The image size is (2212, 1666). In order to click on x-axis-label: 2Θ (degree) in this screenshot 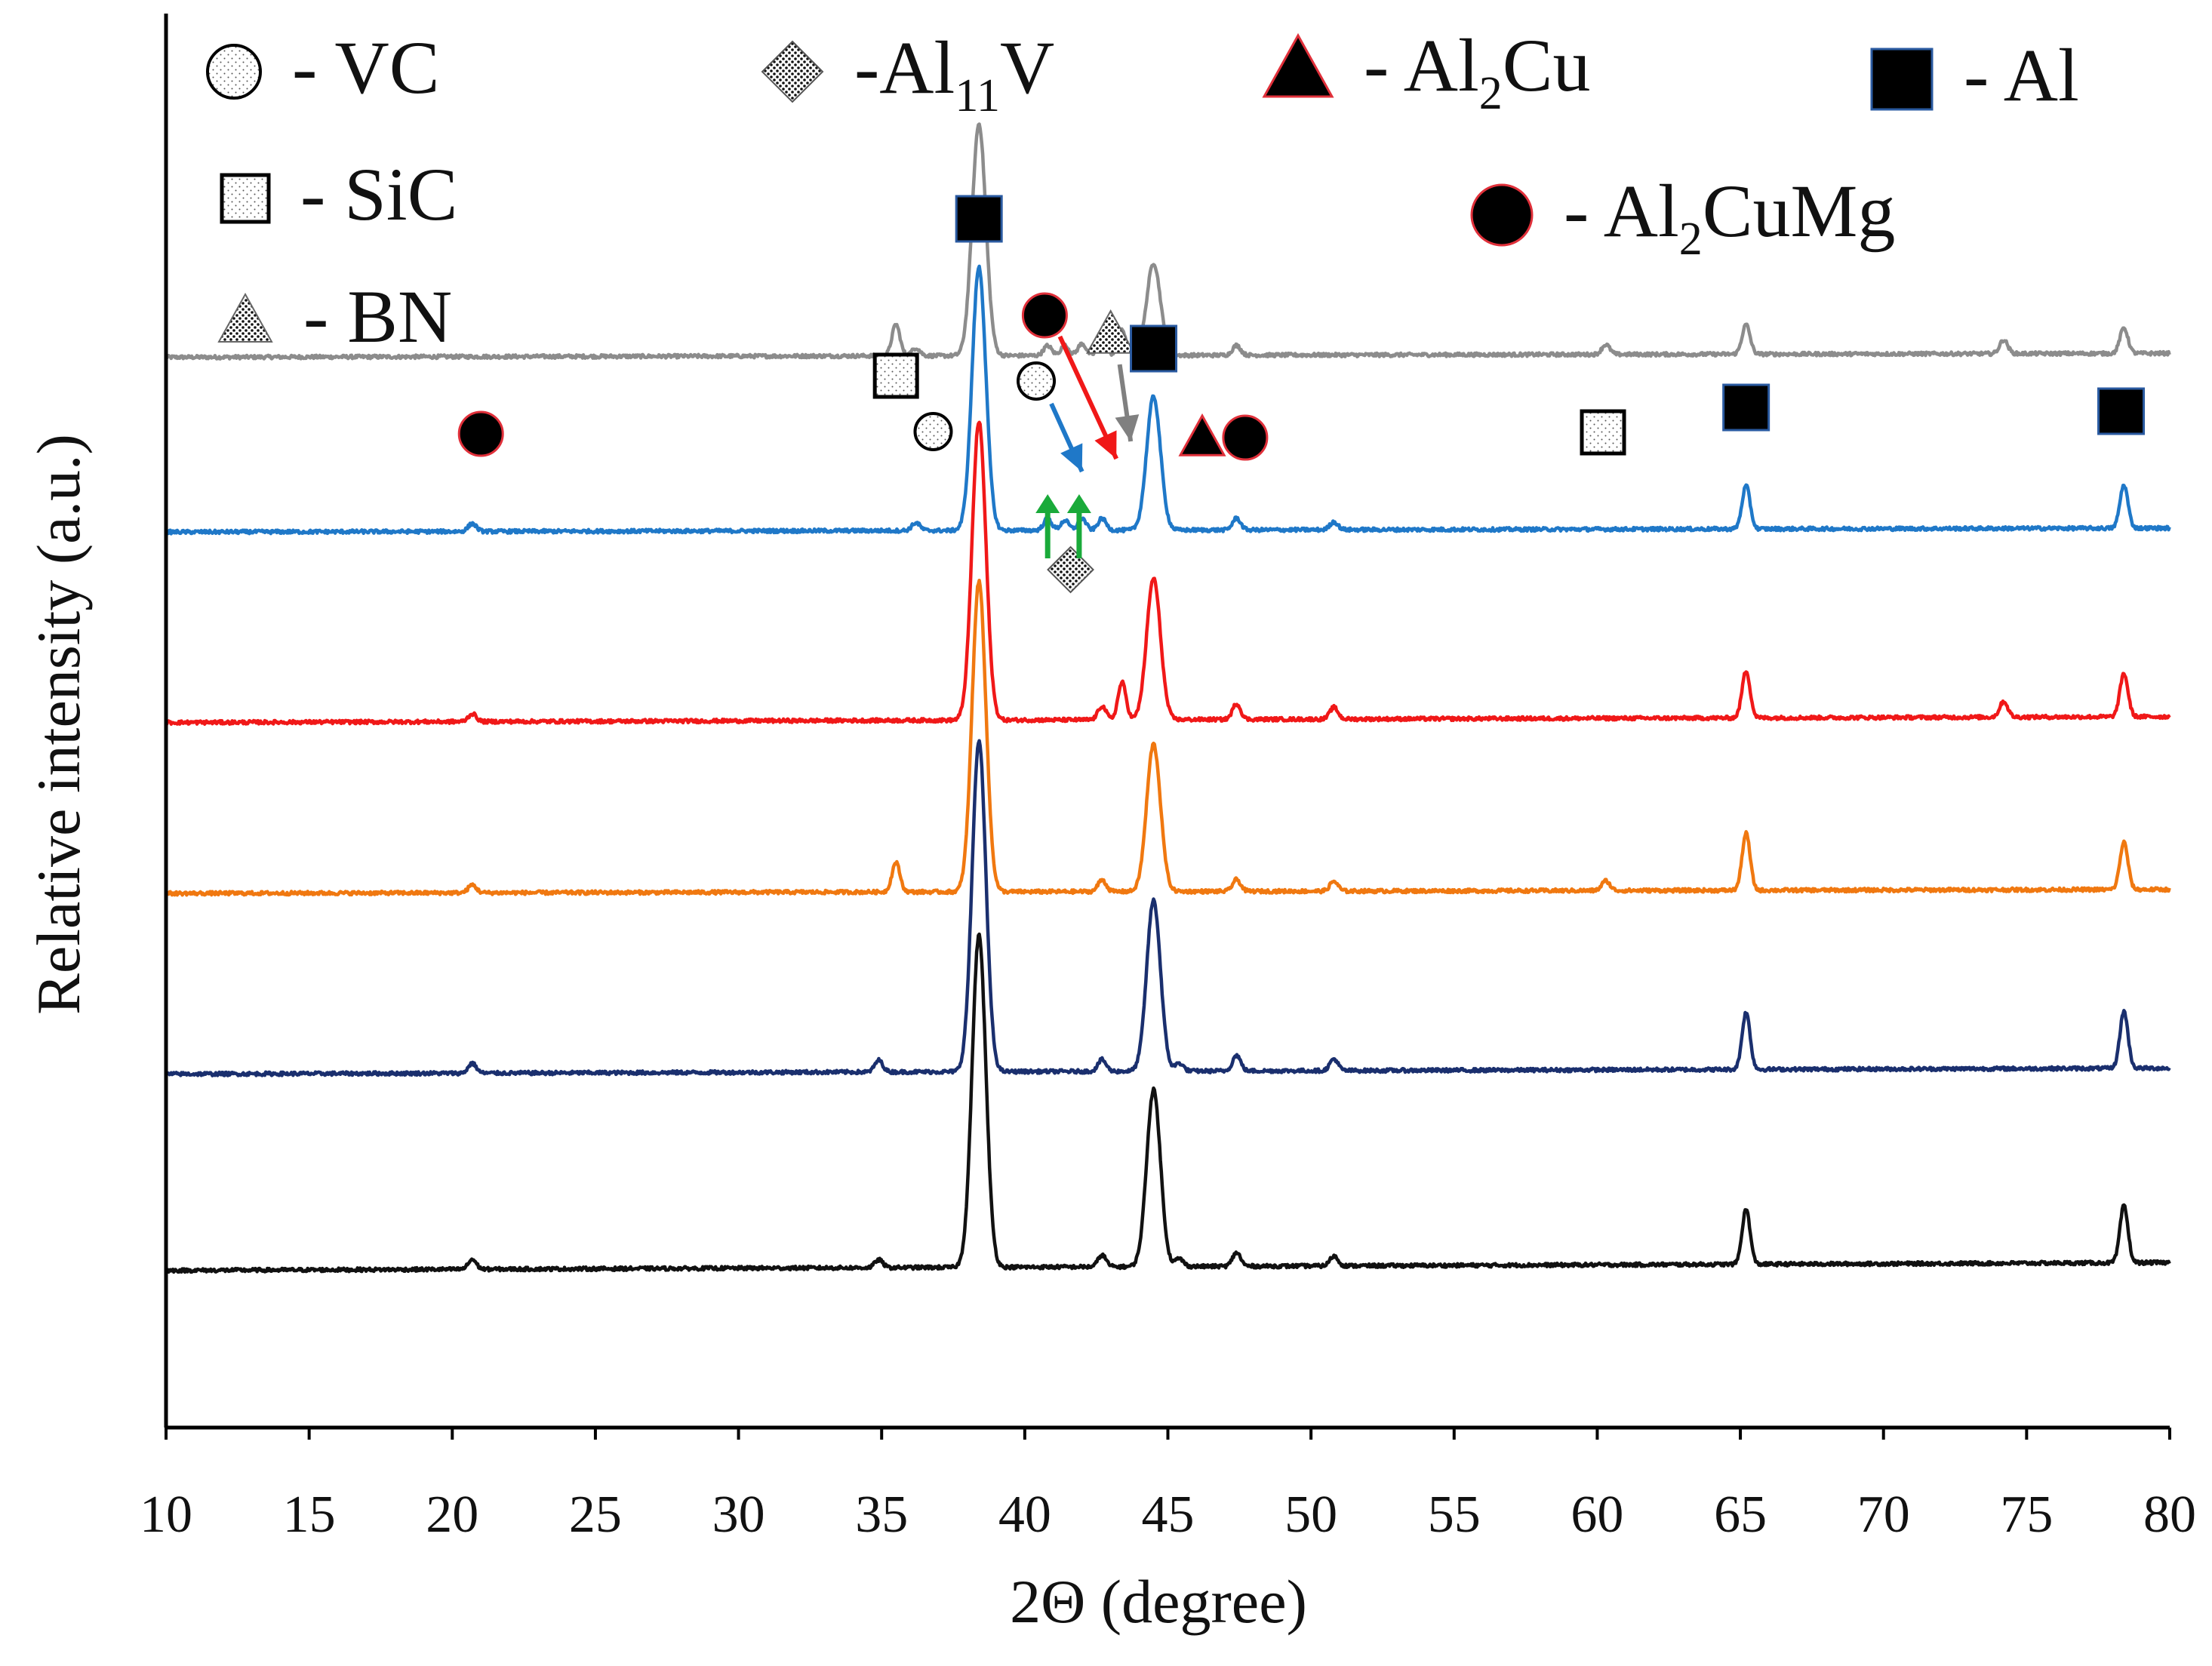, I will do `click(1158, 1601)`.